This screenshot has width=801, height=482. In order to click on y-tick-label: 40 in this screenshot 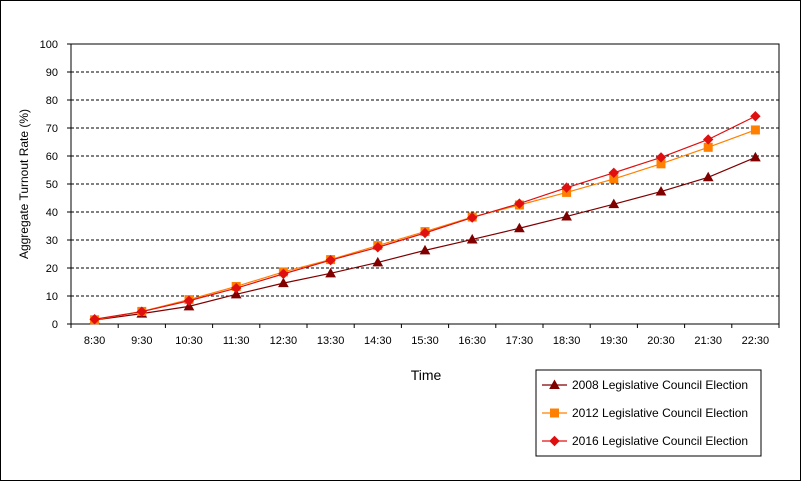, I will do `click(52, 213)`.